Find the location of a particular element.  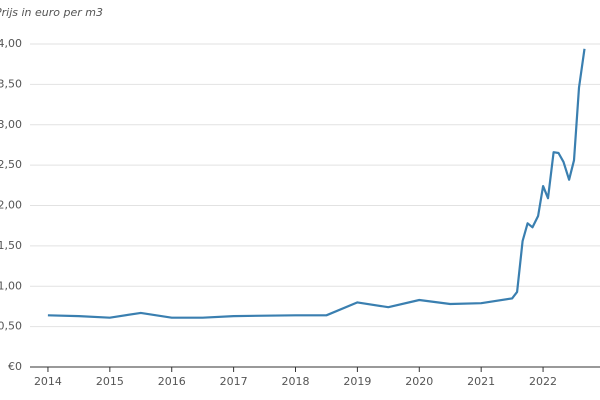

y-tick-label: €0,50 is located at coordinates (11, 326).